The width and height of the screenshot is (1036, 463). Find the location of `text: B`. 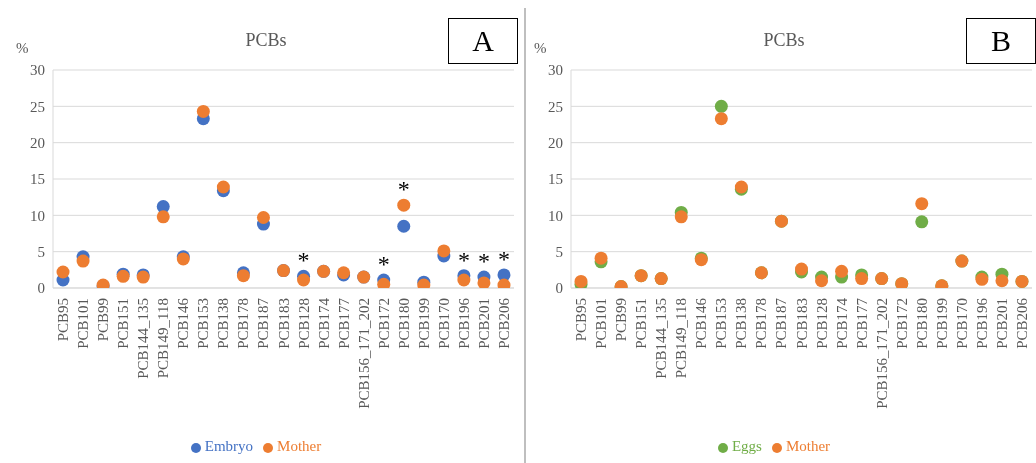

text: B is located at coordinates (1001, 41).